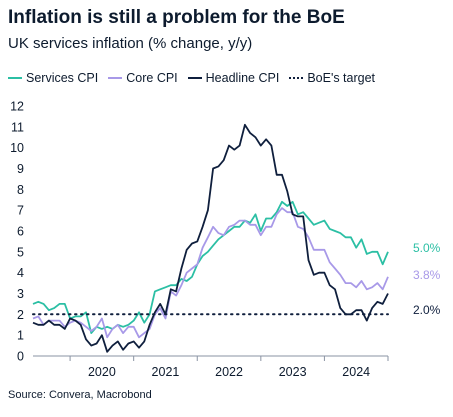 The height and width of the screenshot is (417, 453). What do you see at coordinates (341, 78) in the screenshot?
I see `legend-label-boe-target: BoE's target` at bounding box center [341, 78].